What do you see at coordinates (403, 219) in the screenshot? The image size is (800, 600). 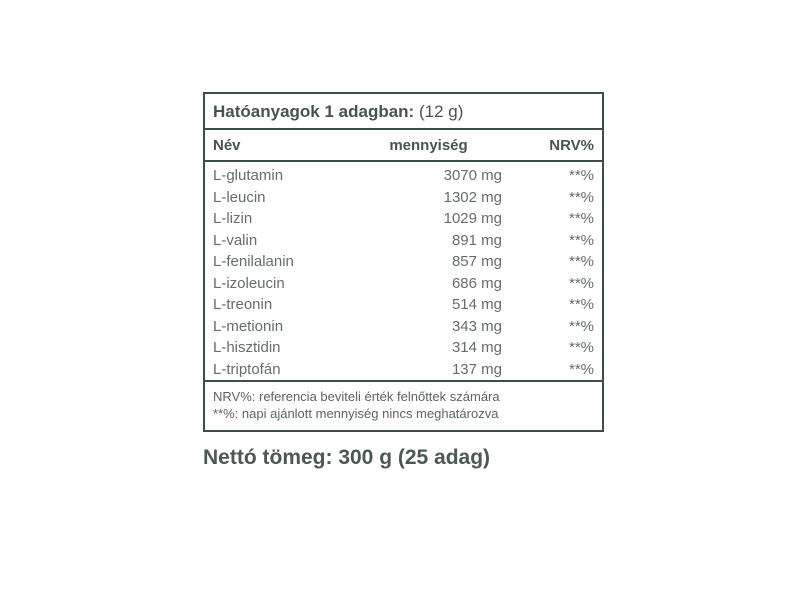 I see `table-row: L-lizin 1029 mg **%` at bounding box center [403, 219].